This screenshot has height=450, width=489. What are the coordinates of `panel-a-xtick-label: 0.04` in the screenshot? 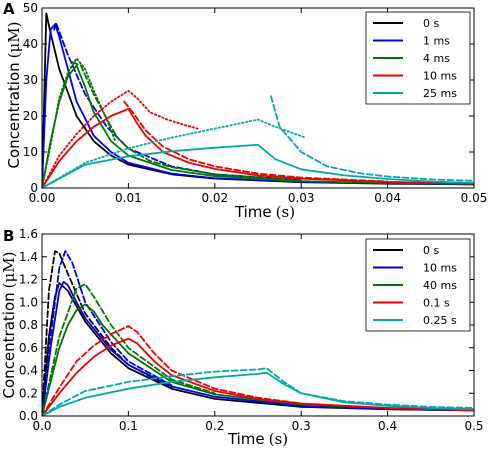 It's located at (387, 198).